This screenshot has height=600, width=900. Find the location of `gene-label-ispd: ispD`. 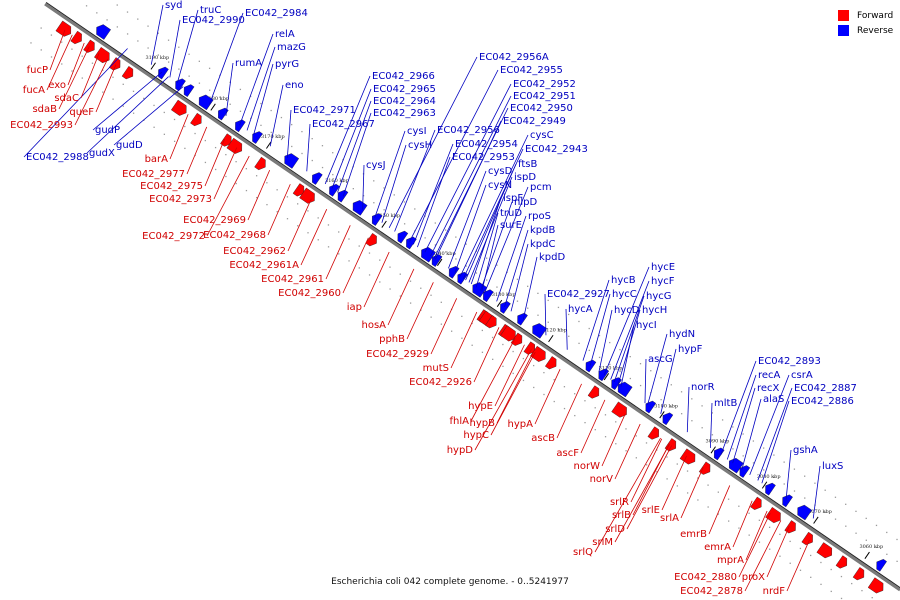

gene-label-ispd: ispD is located at coordinates (525, 177).